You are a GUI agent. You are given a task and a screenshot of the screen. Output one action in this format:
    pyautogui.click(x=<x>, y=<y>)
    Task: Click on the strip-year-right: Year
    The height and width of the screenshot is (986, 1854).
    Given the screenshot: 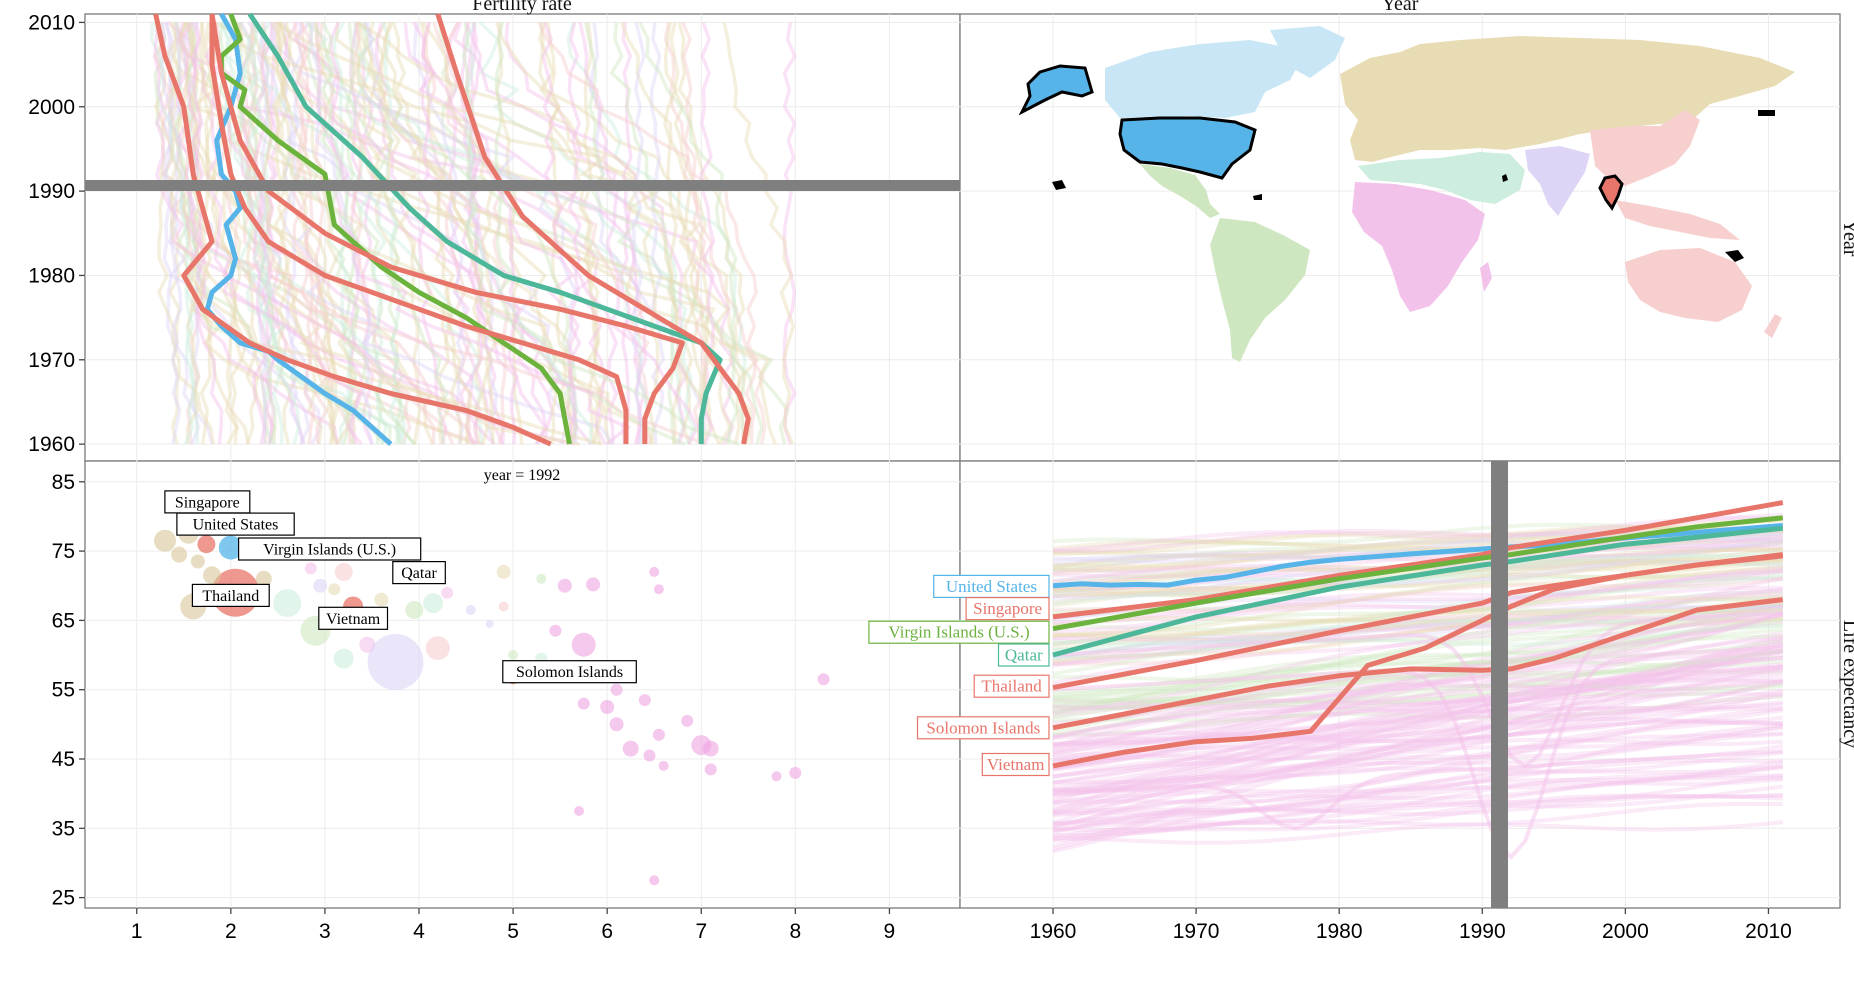 What is the action you would take?
    pyautogui.click(x=1846, y=238)
    